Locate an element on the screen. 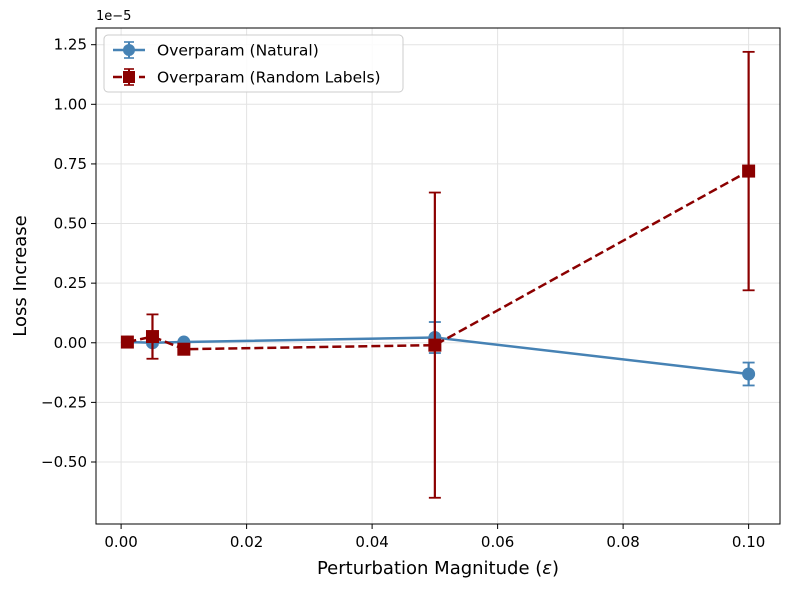 This screenshot has height=590, width=790. y-tick-label: 0.50 is located at coordinates (70, 224).